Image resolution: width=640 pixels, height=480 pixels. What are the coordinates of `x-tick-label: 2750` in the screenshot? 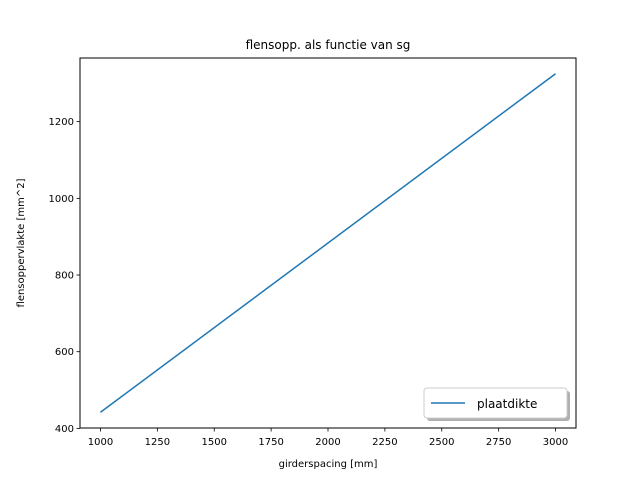 It's located at (498, 442).